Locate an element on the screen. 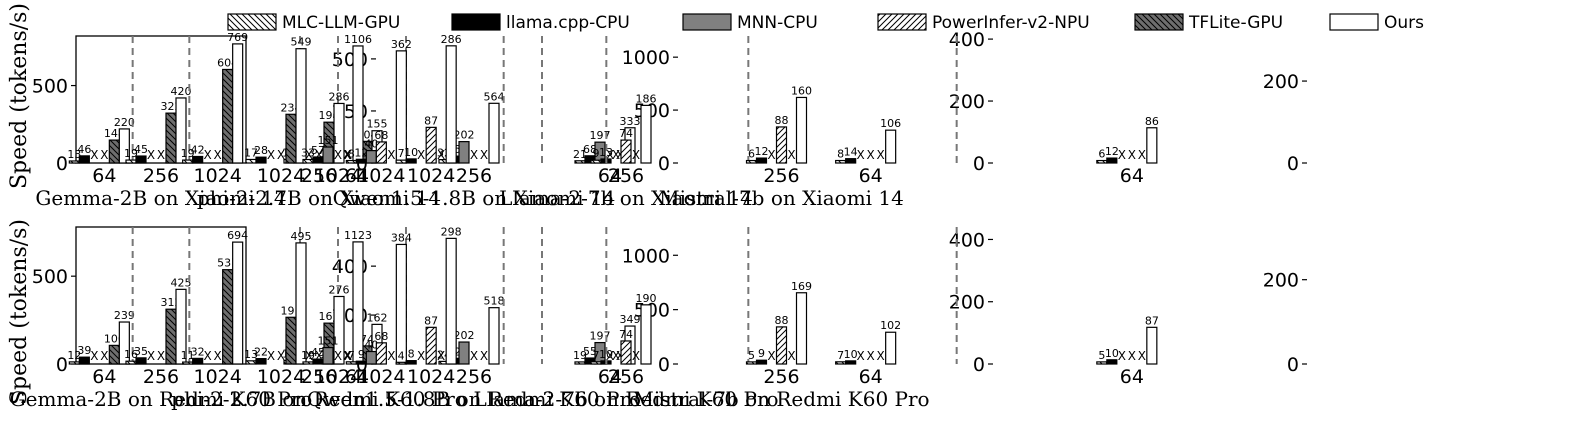 Image resolution: width=1594 pixels, height=430 pixels. y-axis-label-bottom: Speed (tokens/s) is located at coordinates (19, 312).